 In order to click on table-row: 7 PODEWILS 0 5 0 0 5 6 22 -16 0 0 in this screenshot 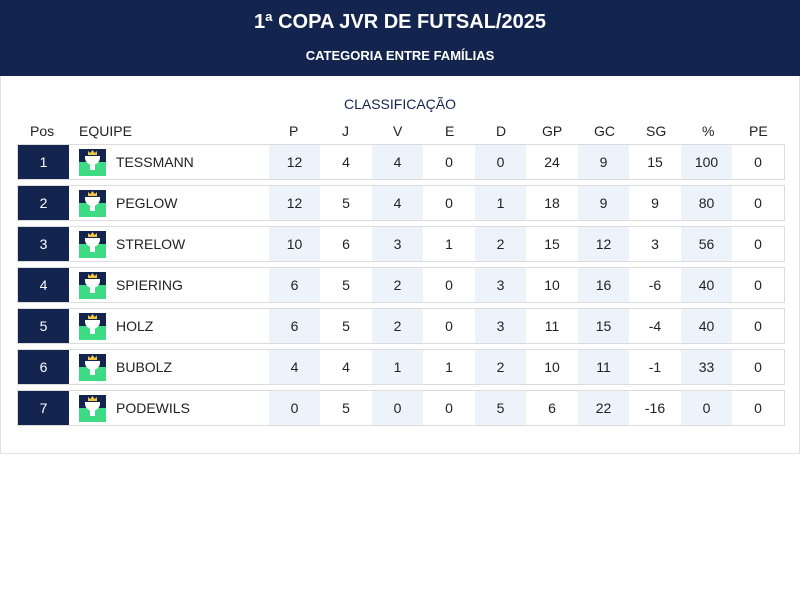, I will do `click(401, 408)`.